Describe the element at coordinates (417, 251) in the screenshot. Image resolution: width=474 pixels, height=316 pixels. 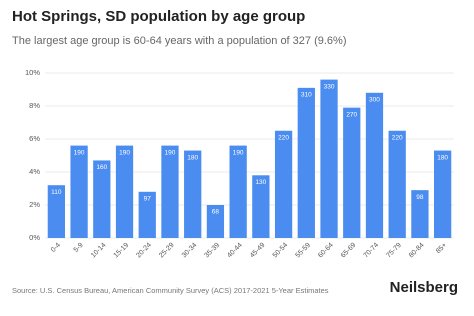
I see `x-tick-label: 80-84` at that location.